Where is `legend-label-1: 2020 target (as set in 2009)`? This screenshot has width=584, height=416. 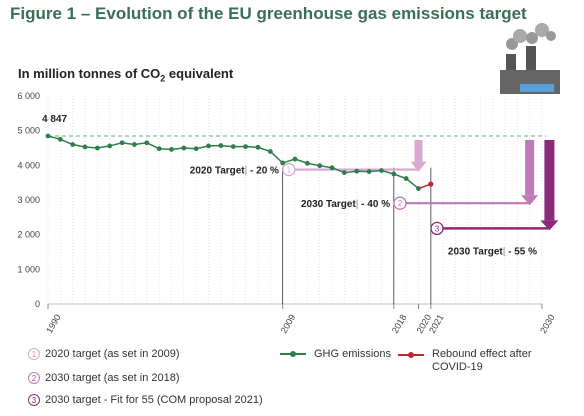
legend-label-1: 2020 target (as set in 2009) is located at coordinates (112, 354).